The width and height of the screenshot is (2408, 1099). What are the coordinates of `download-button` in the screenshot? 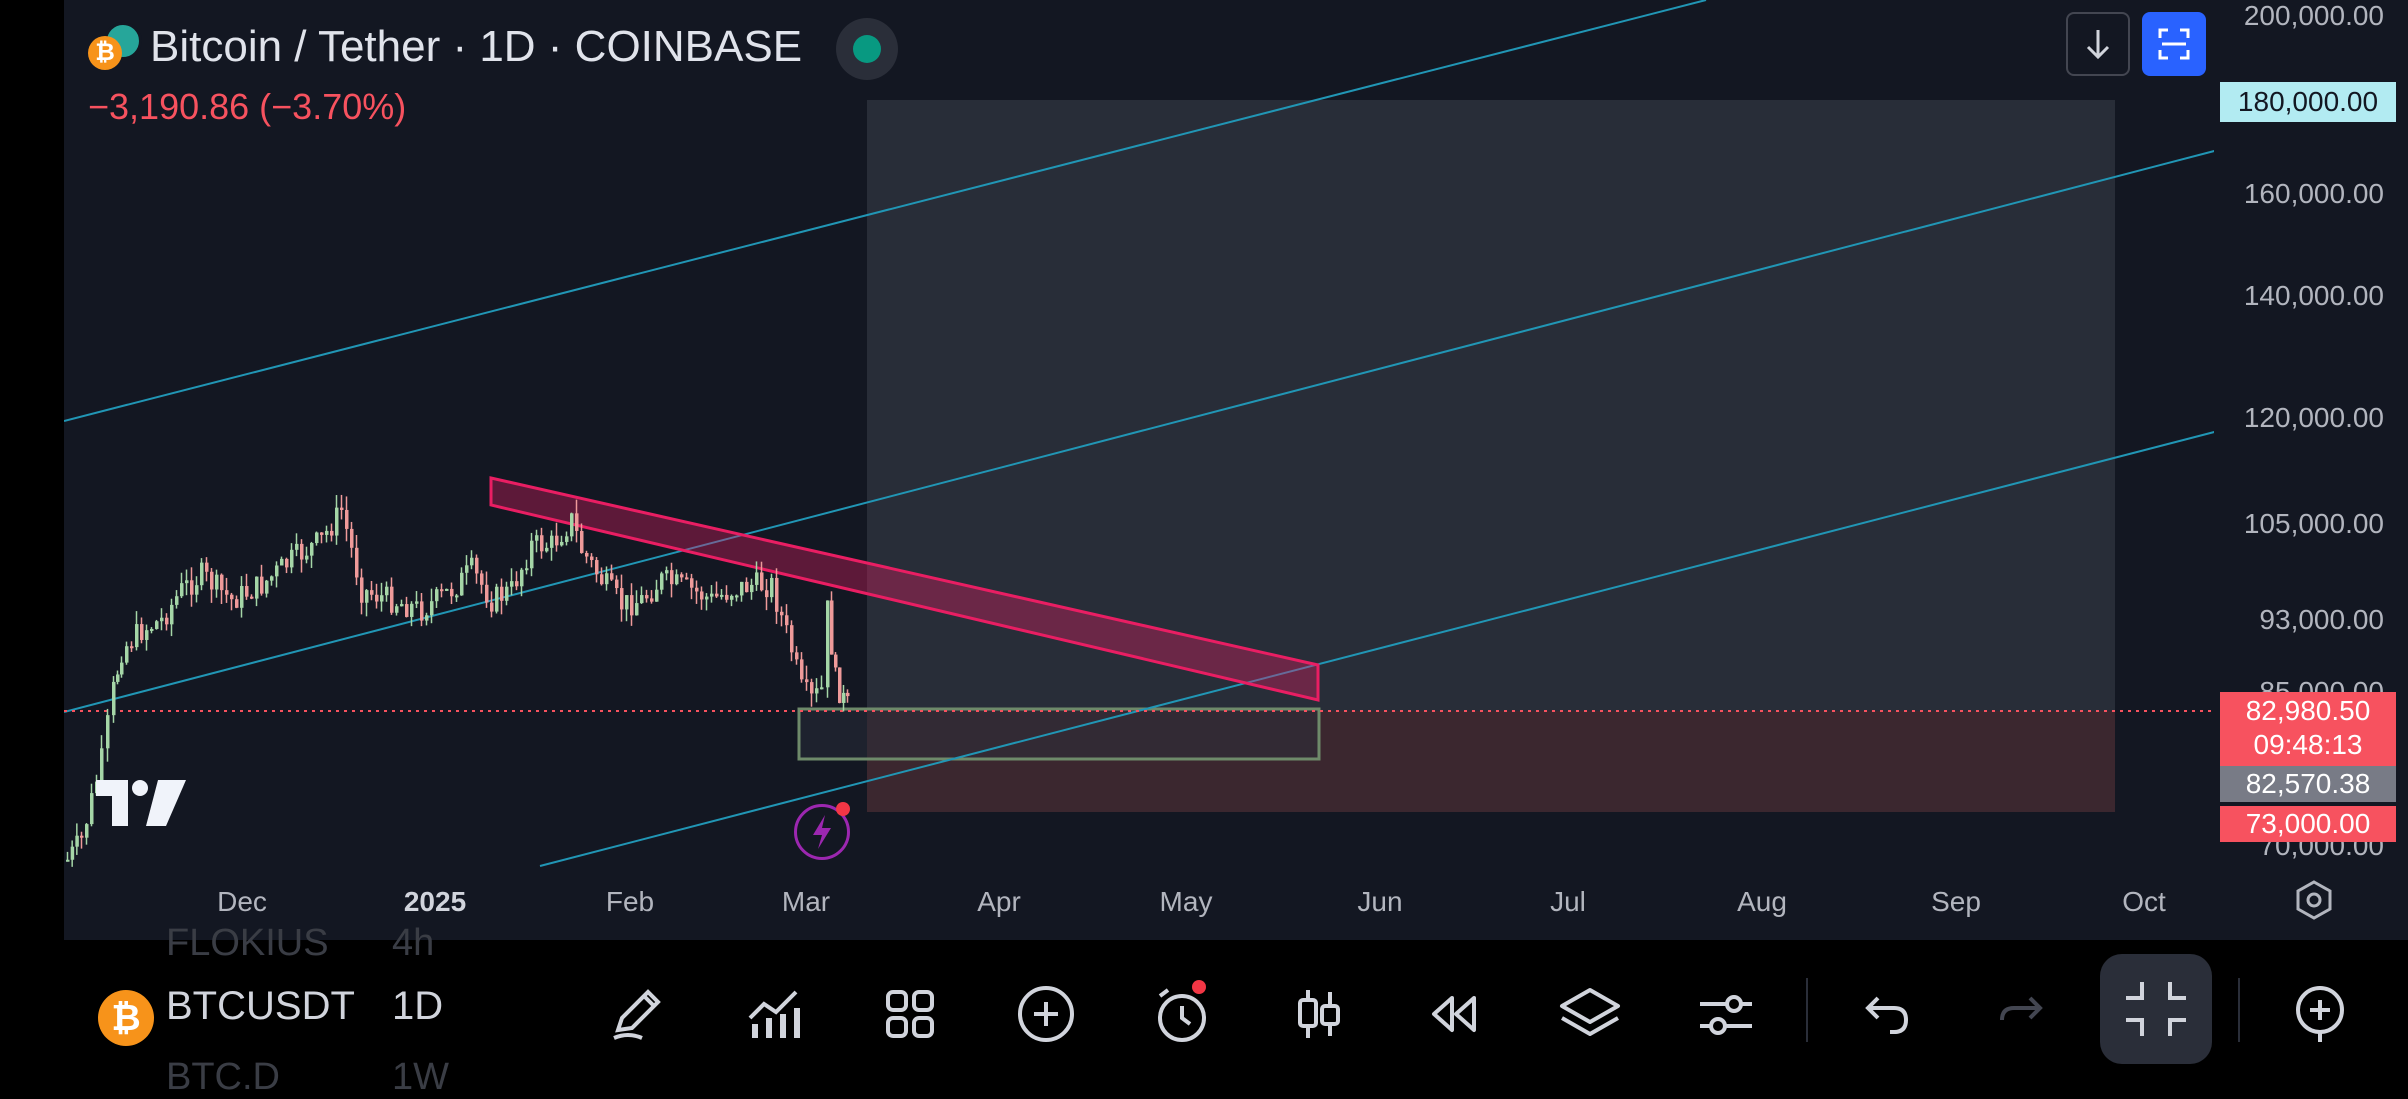 It's located at (2098, 44).